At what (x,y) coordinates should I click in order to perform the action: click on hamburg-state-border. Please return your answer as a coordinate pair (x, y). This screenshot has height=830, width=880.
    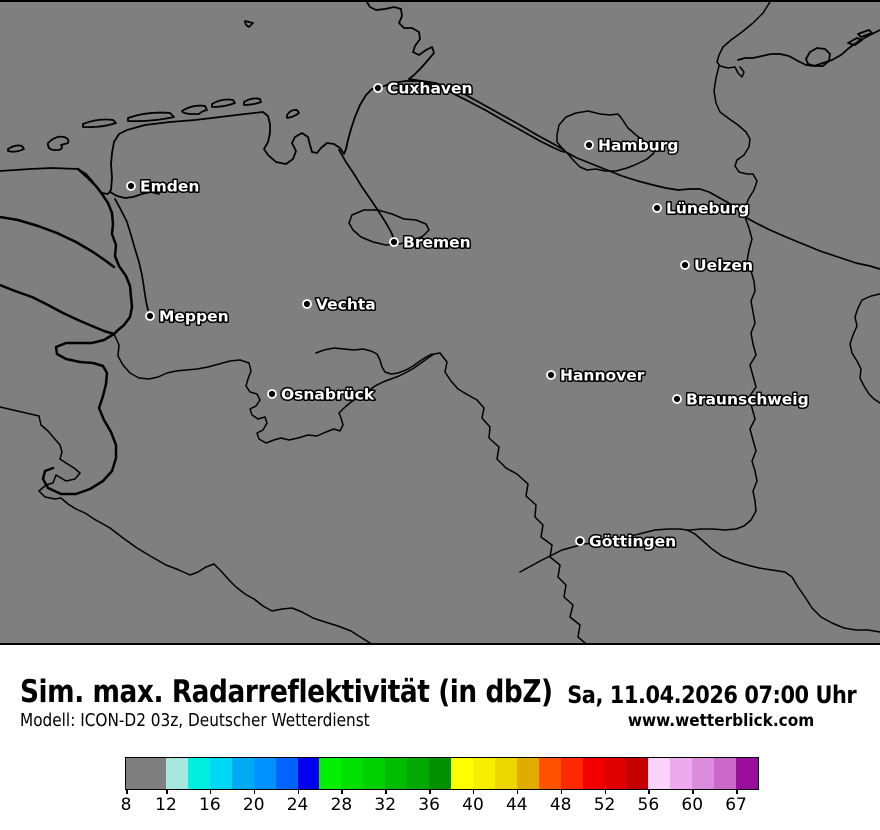
    Looking at the image, I should click on (605, 141).